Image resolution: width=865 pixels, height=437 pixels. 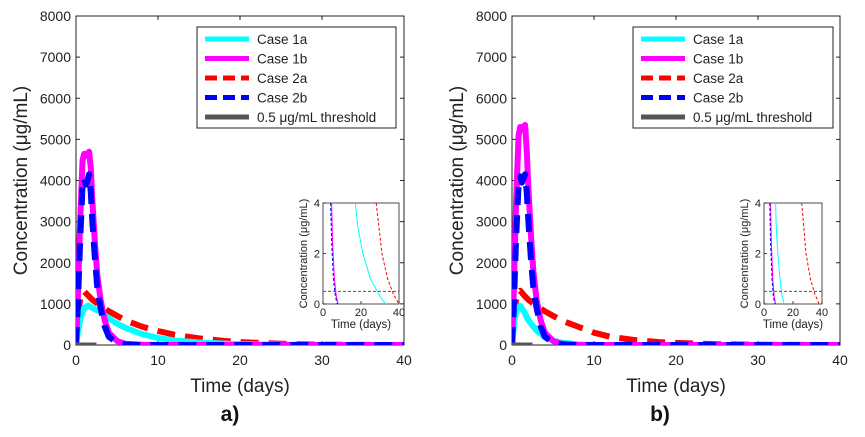 I want to click on legend-box, so click(x=296, y=77).